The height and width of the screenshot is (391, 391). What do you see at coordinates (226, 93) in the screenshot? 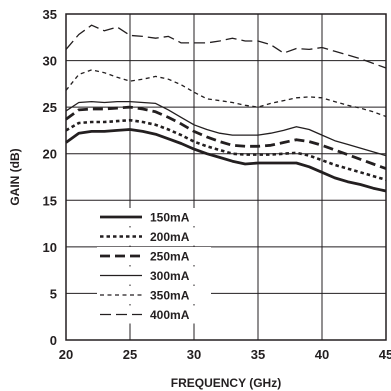
I see `series-line-350mA` at bounding box center [226, 93].